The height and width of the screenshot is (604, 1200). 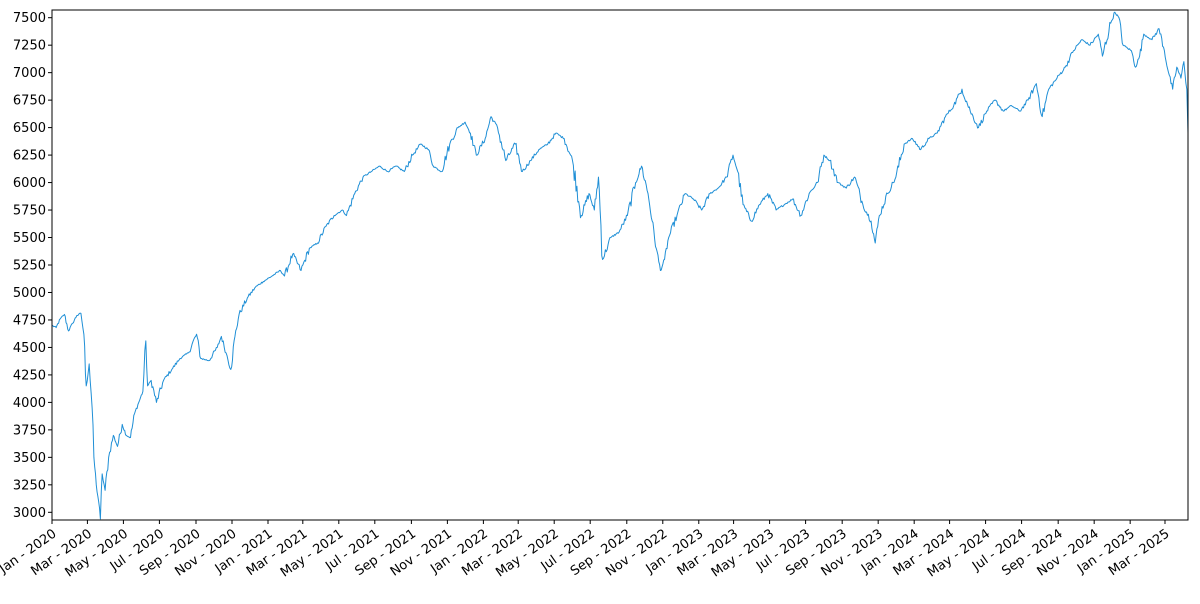 I want to click on y-tick-label: 3750, so click(x=29, y=430).